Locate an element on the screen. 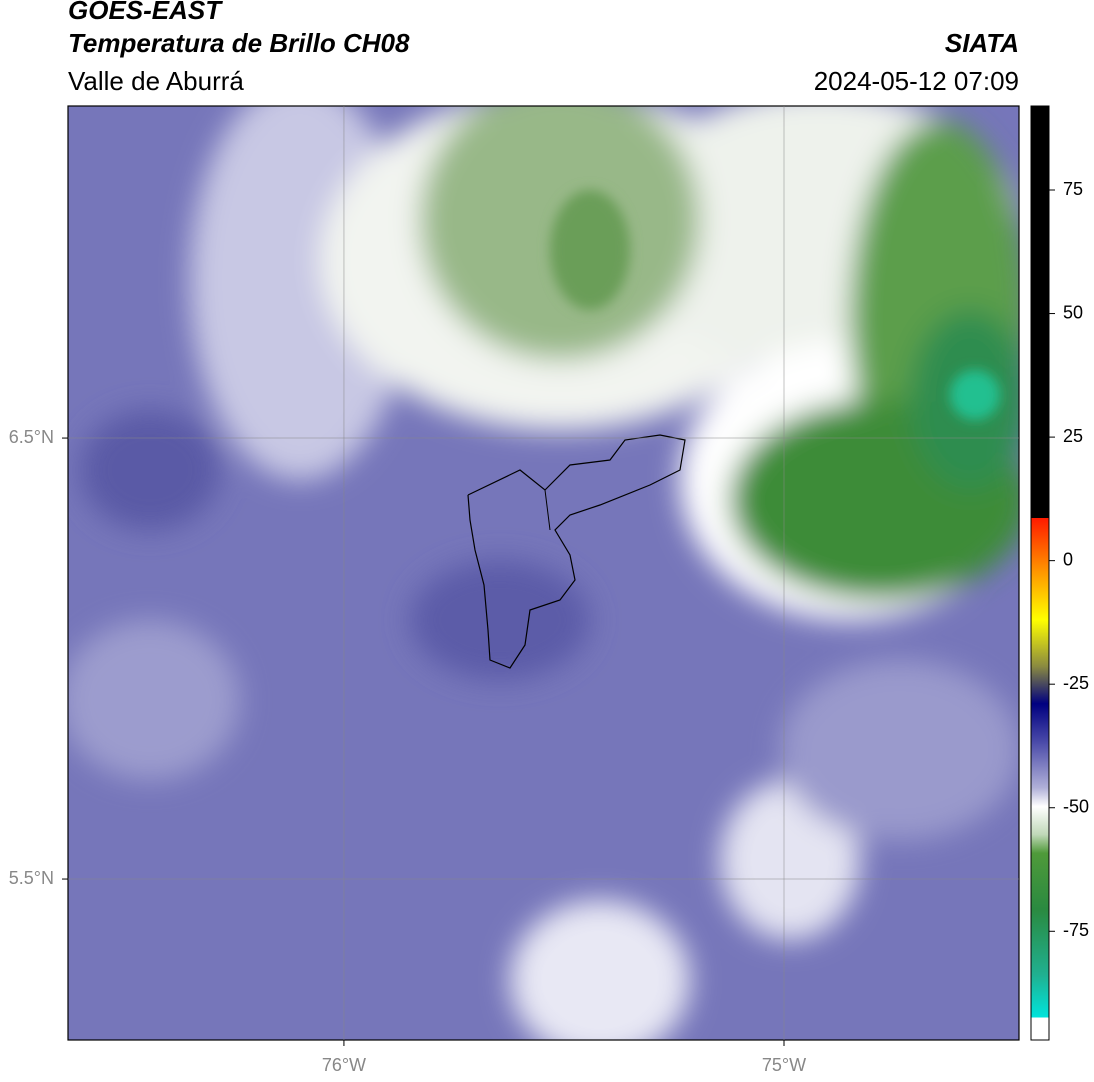 Image resolution: width=1094 pixels, height=1082 pixels. lon-tick-label: 76°W is located at coordinates (344, 1065).